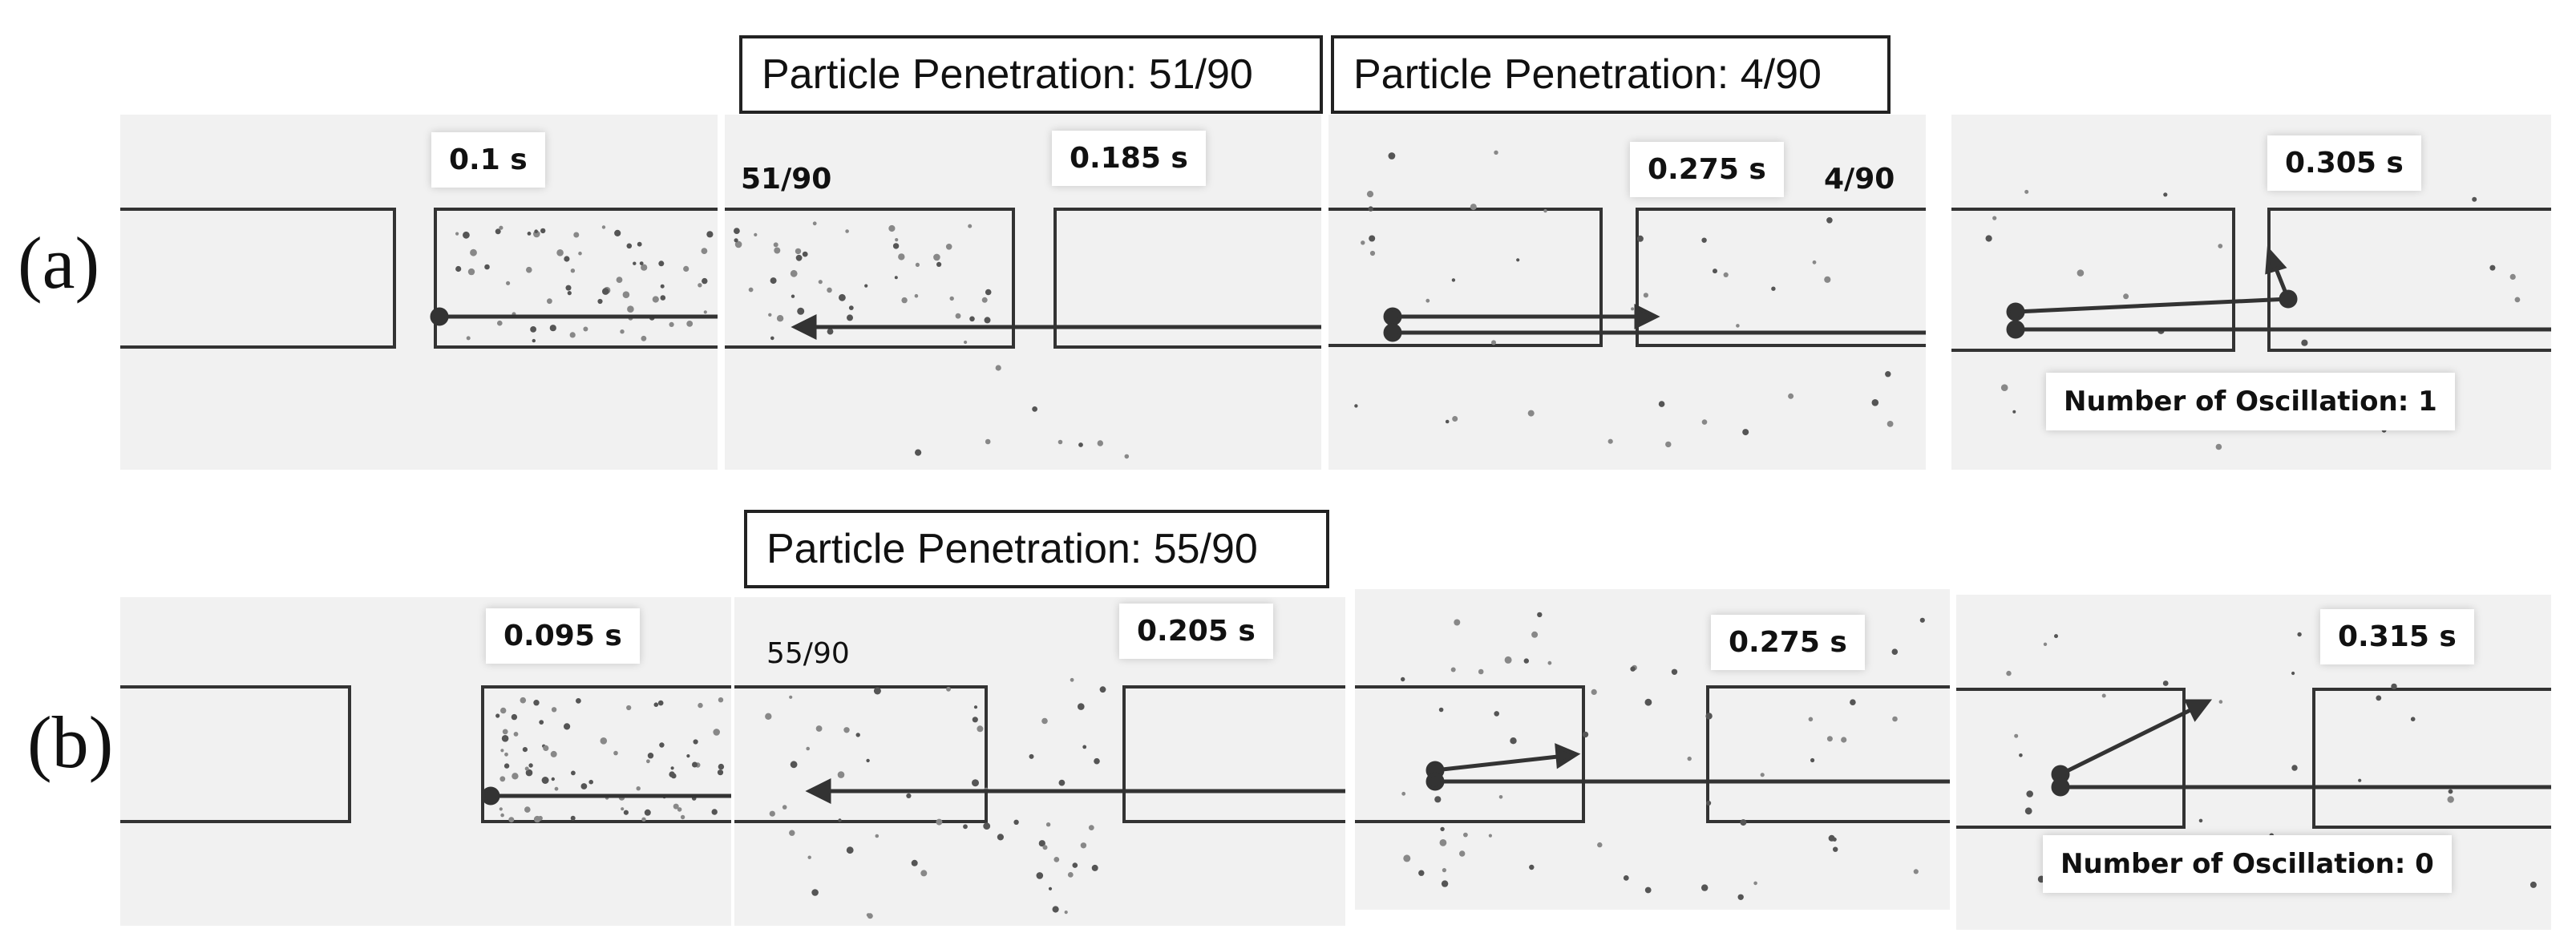  Describe the element at coordinates (2250, 402) in the screenshot. I see `oscillation-label-a4: Number of Oscillation: 1` at that location.